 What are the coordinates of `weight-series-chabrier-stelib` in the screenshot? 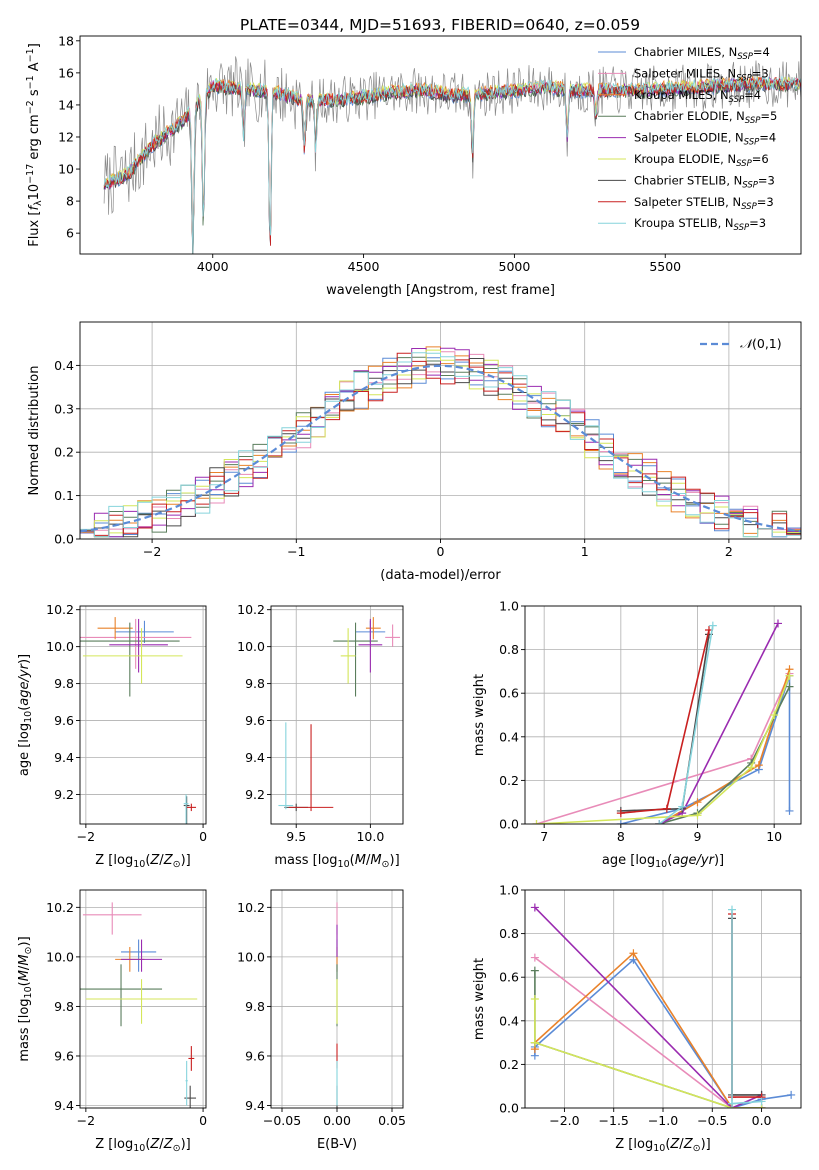 It's located at (664, 722).